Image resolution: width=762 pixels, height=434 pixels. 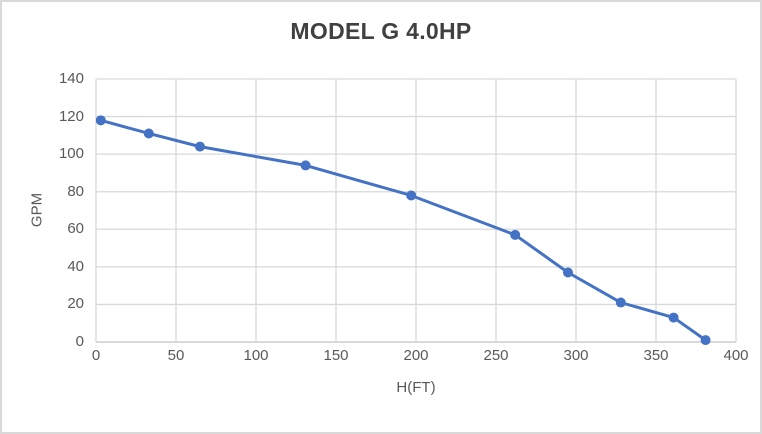 I want to click on y-tick-label: 80, so click(x=75, y=191).